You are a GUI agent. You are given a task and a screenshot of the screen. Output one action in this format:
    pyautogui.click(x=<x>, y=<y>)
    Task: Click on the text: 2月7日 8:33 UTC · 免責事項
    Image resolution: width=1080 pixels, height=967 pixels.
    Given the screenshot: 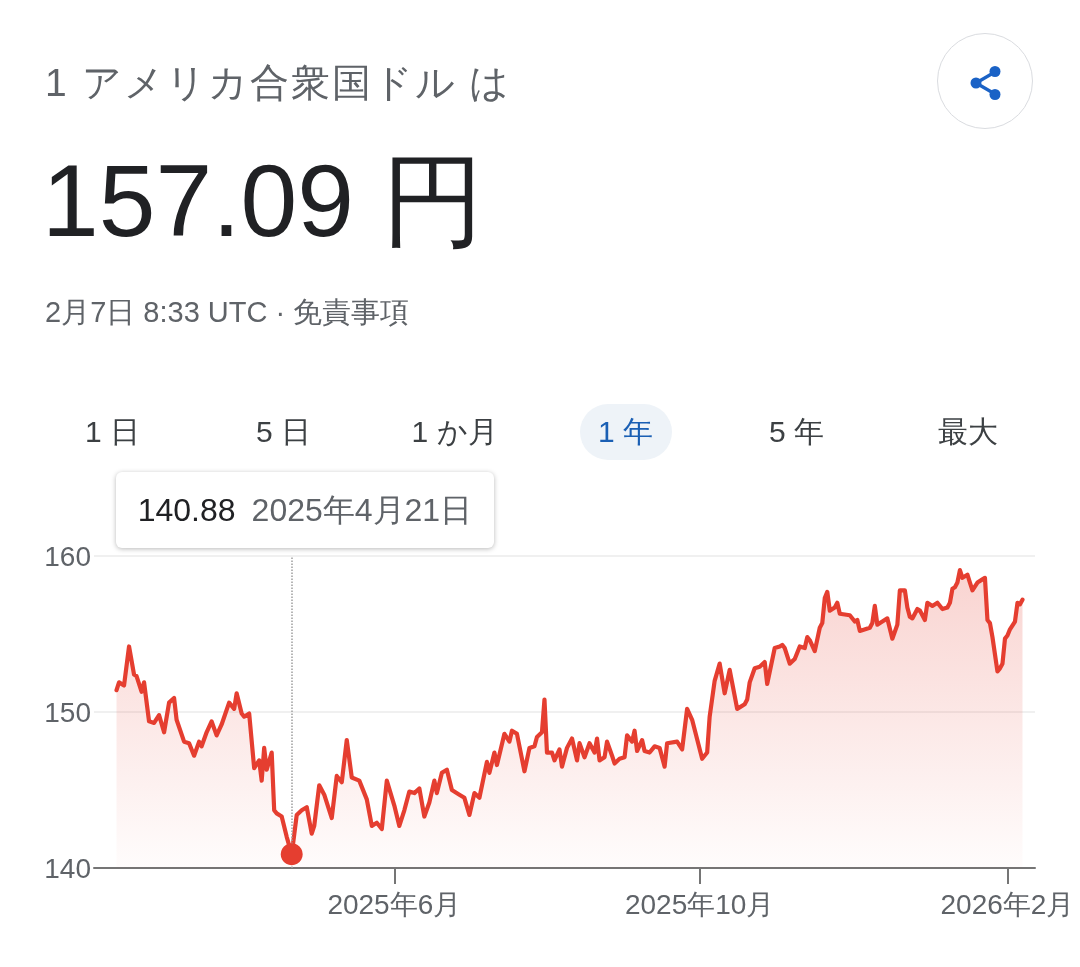 What is the action you would take?
    pyautogui.click(x=227, y=312)
    